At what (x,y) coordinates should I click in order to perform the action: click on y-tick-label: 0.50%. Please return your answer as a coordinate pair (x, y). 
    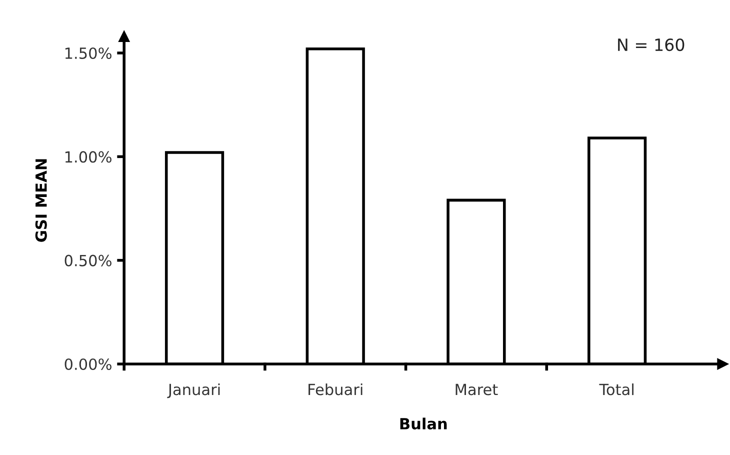
    Looking at the image, I should click on (88, 260).